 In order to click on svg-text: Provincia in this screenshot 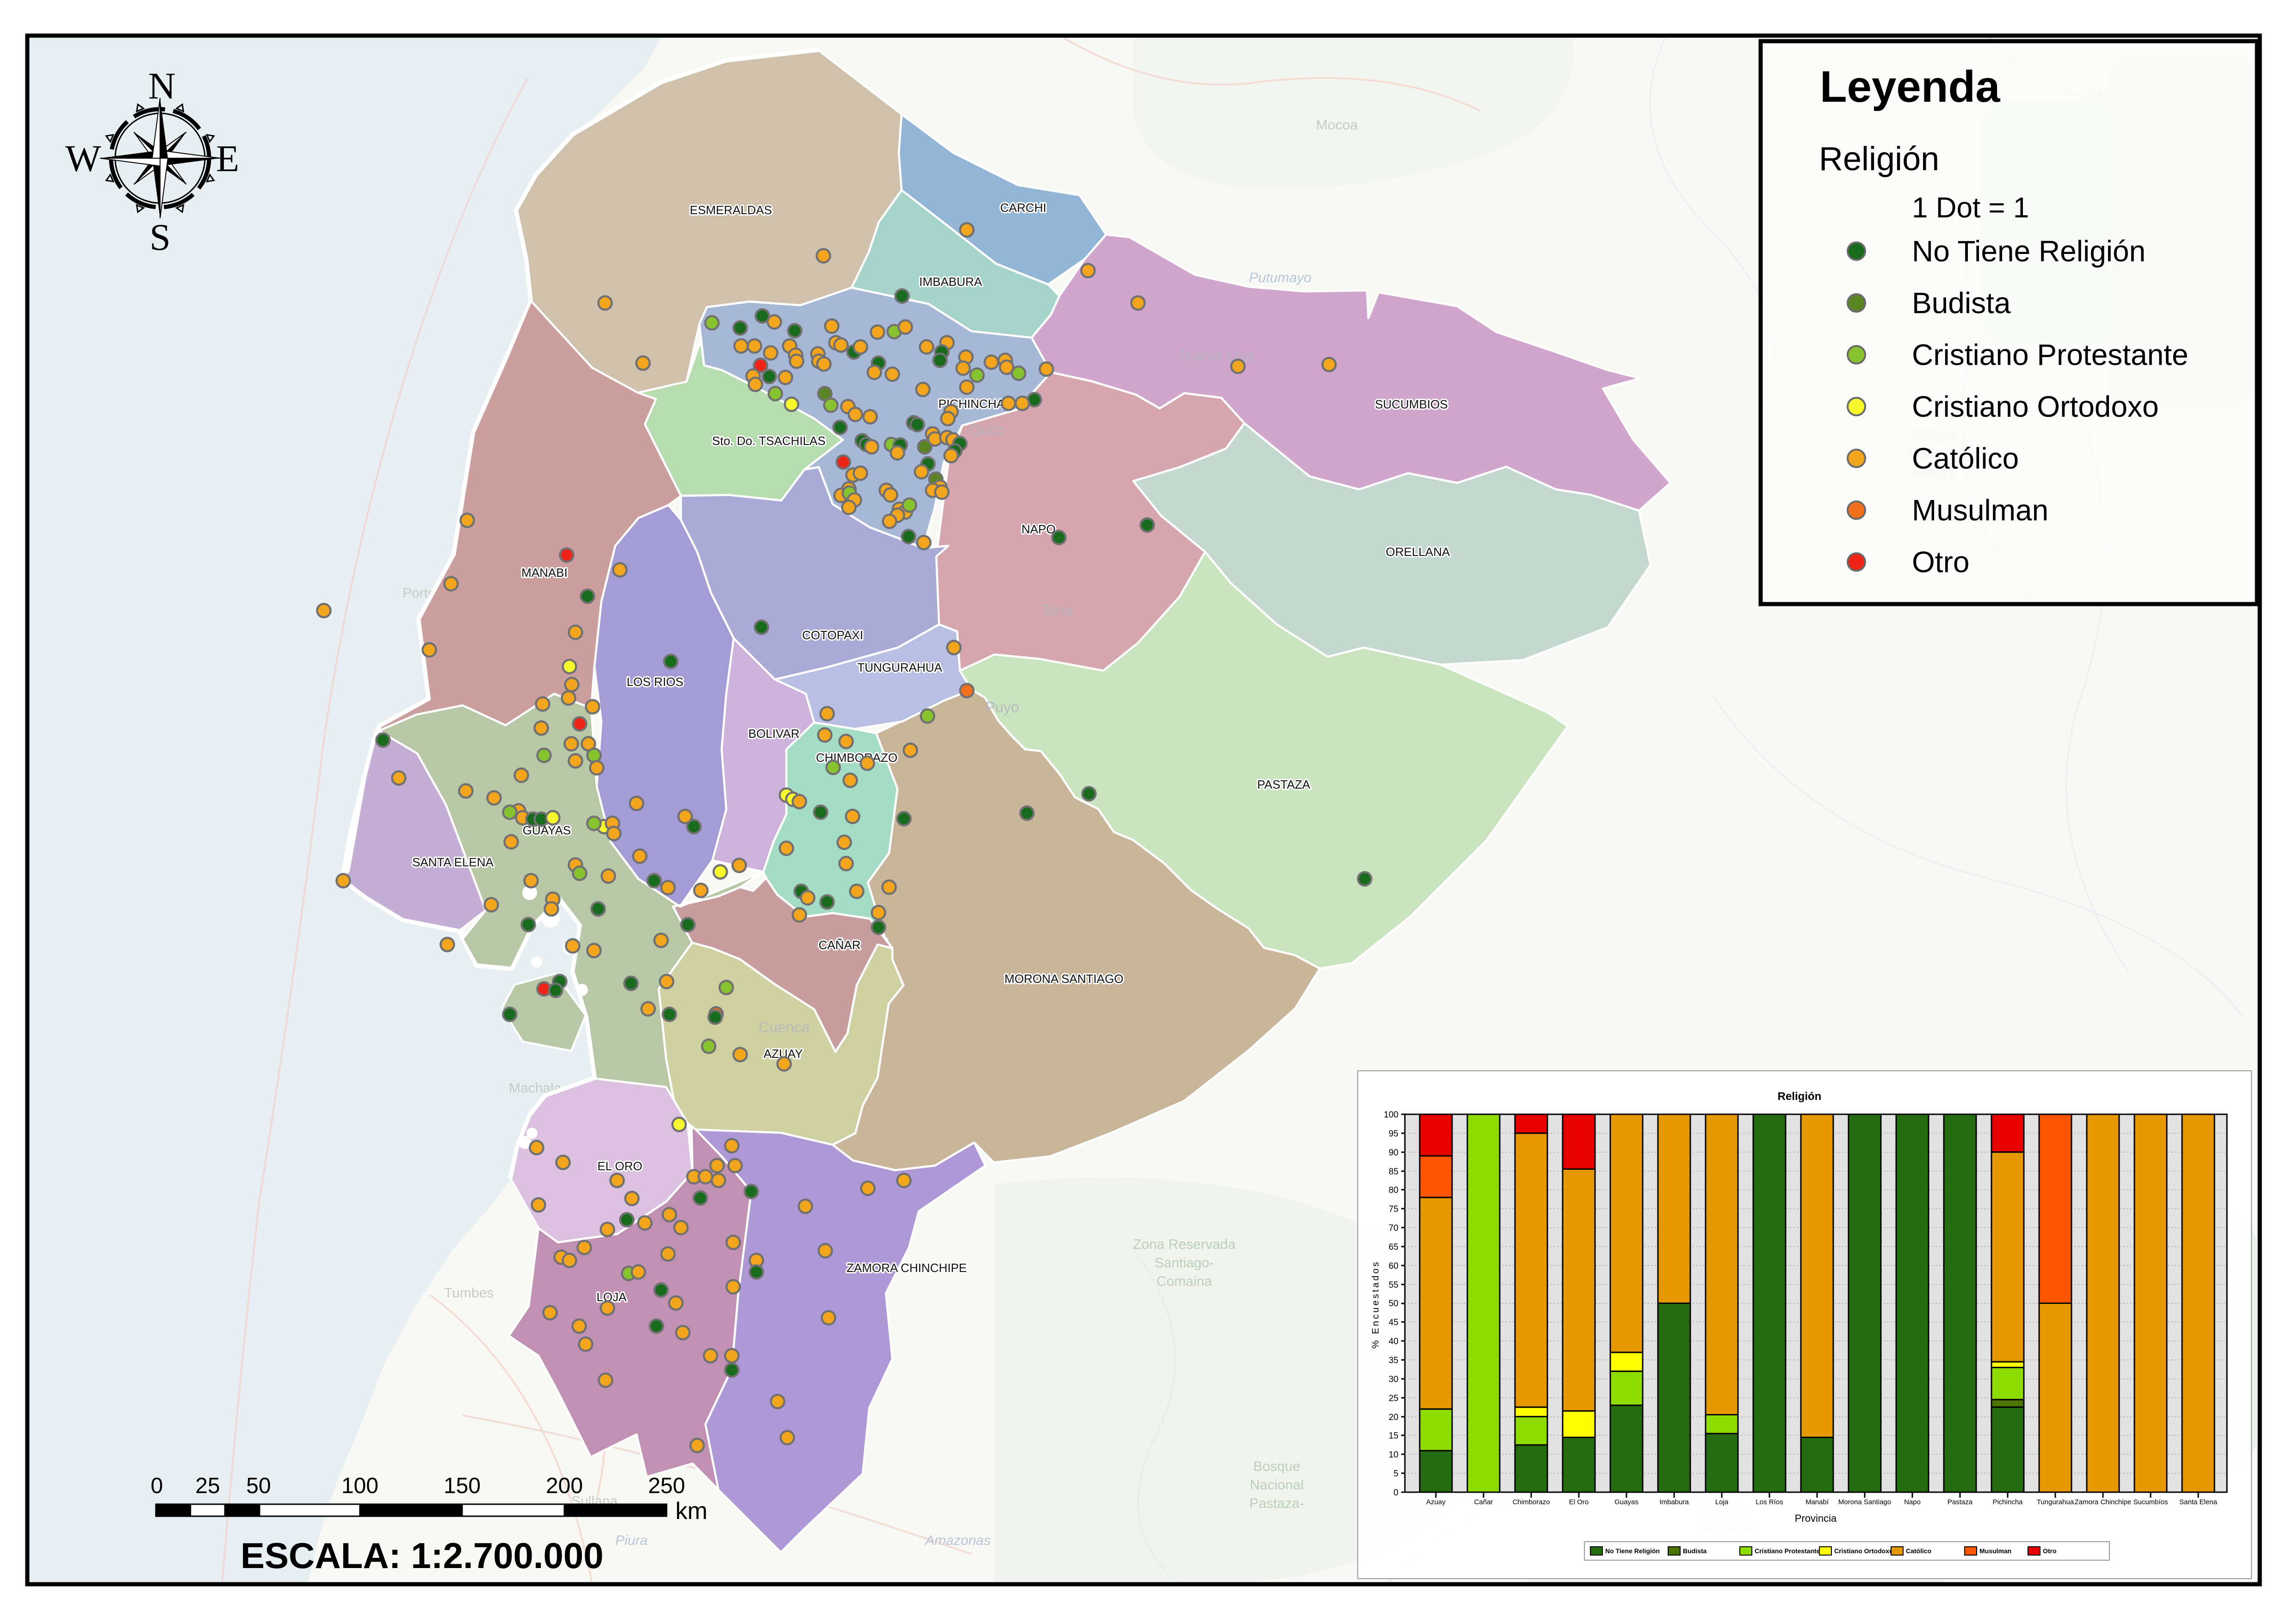, I will do `click(1816, 1518)`.